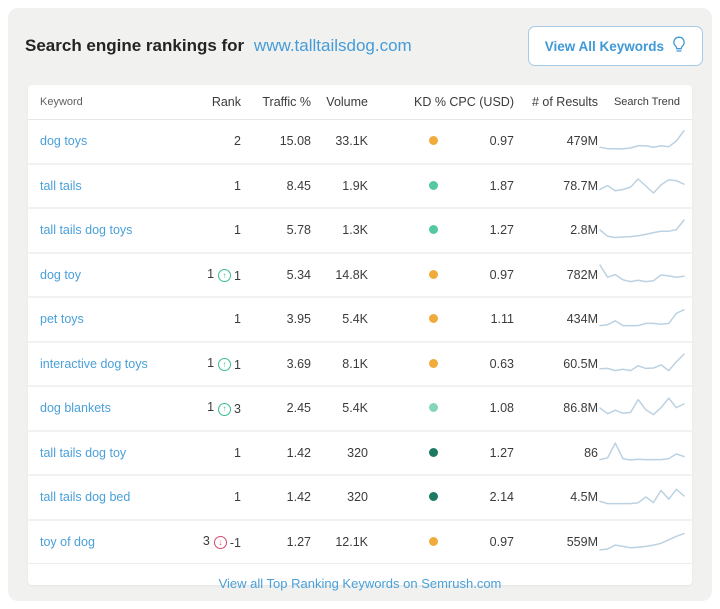 The width and height of the screenshot is (720, 609). Describe the element at coordinates (94, 363) in the screenshot. I see `keyword-link: interactive dog toys` at that location.